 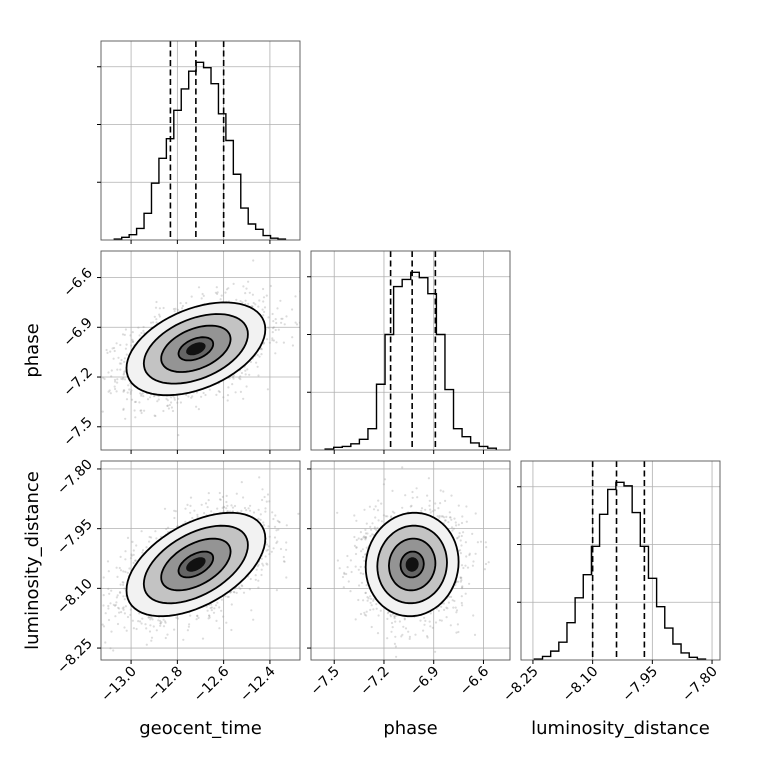 I want to click on histogram-geocent_time, so click(x=200, y=150).